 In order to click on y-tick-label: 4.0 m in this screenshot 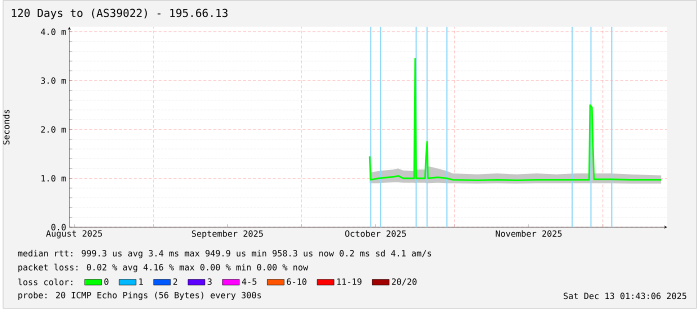, I will do `click(53, 32)`.